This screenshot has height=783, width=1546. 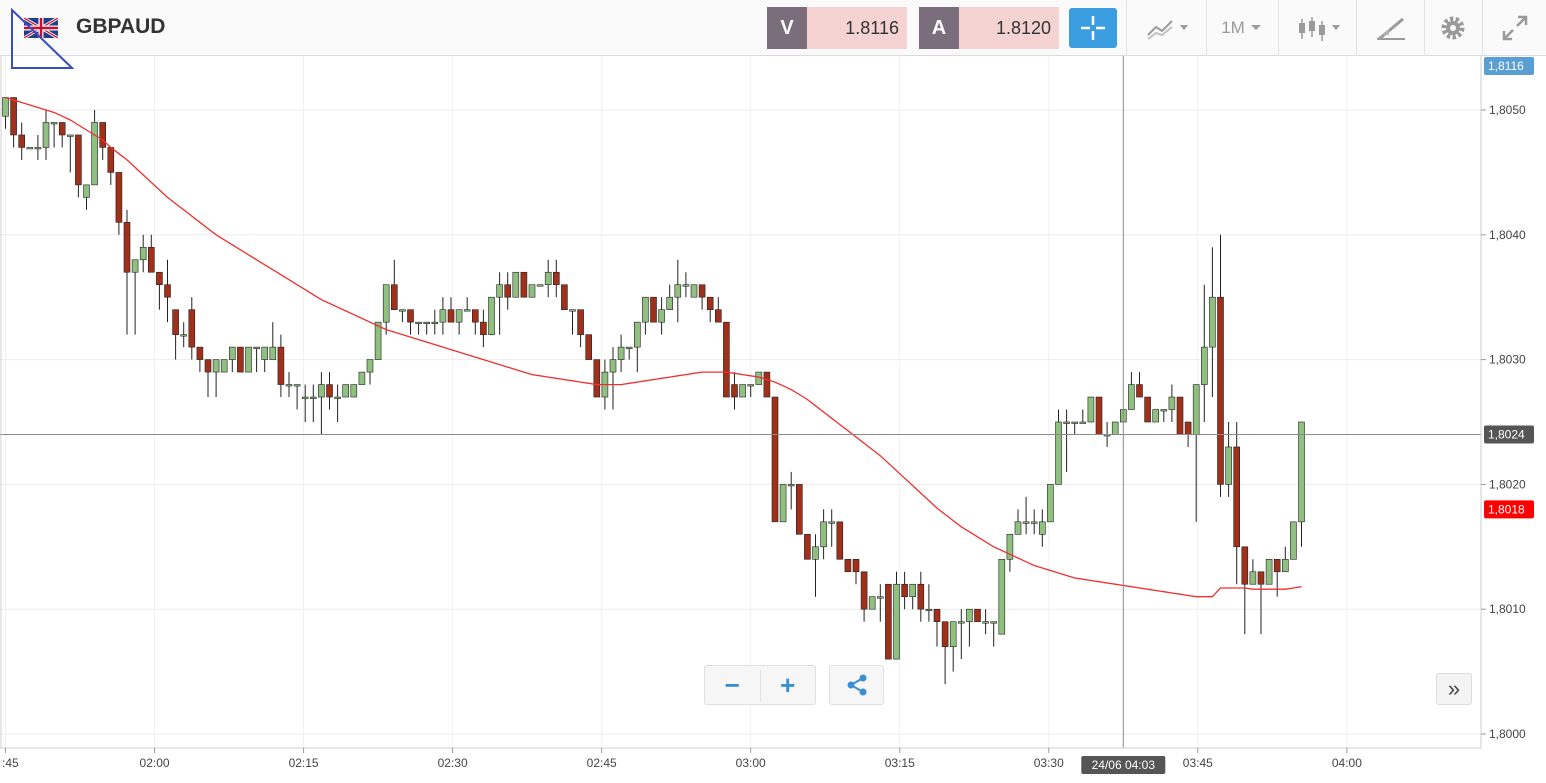 I want to click on candle-style-button, so click(x=1318, y=28).